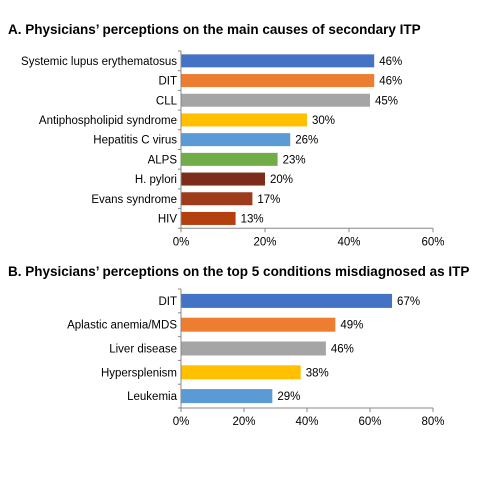  What do you see at coordinates (268, 200) in the screenshot?
I see `value-label: 17%` at bounding box center [268, 200].